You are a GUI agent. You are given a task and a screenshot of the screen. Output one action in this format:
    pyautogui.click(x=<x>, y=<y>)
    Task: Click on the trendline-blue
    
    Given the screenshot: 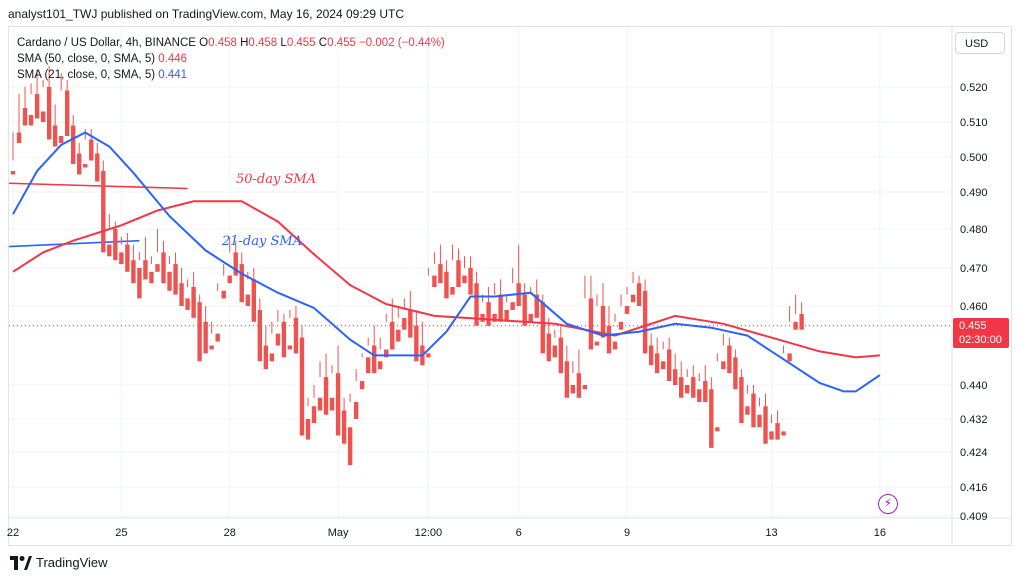 What is the action you would take?
    pyautogui.click(x=74, y=243)
    